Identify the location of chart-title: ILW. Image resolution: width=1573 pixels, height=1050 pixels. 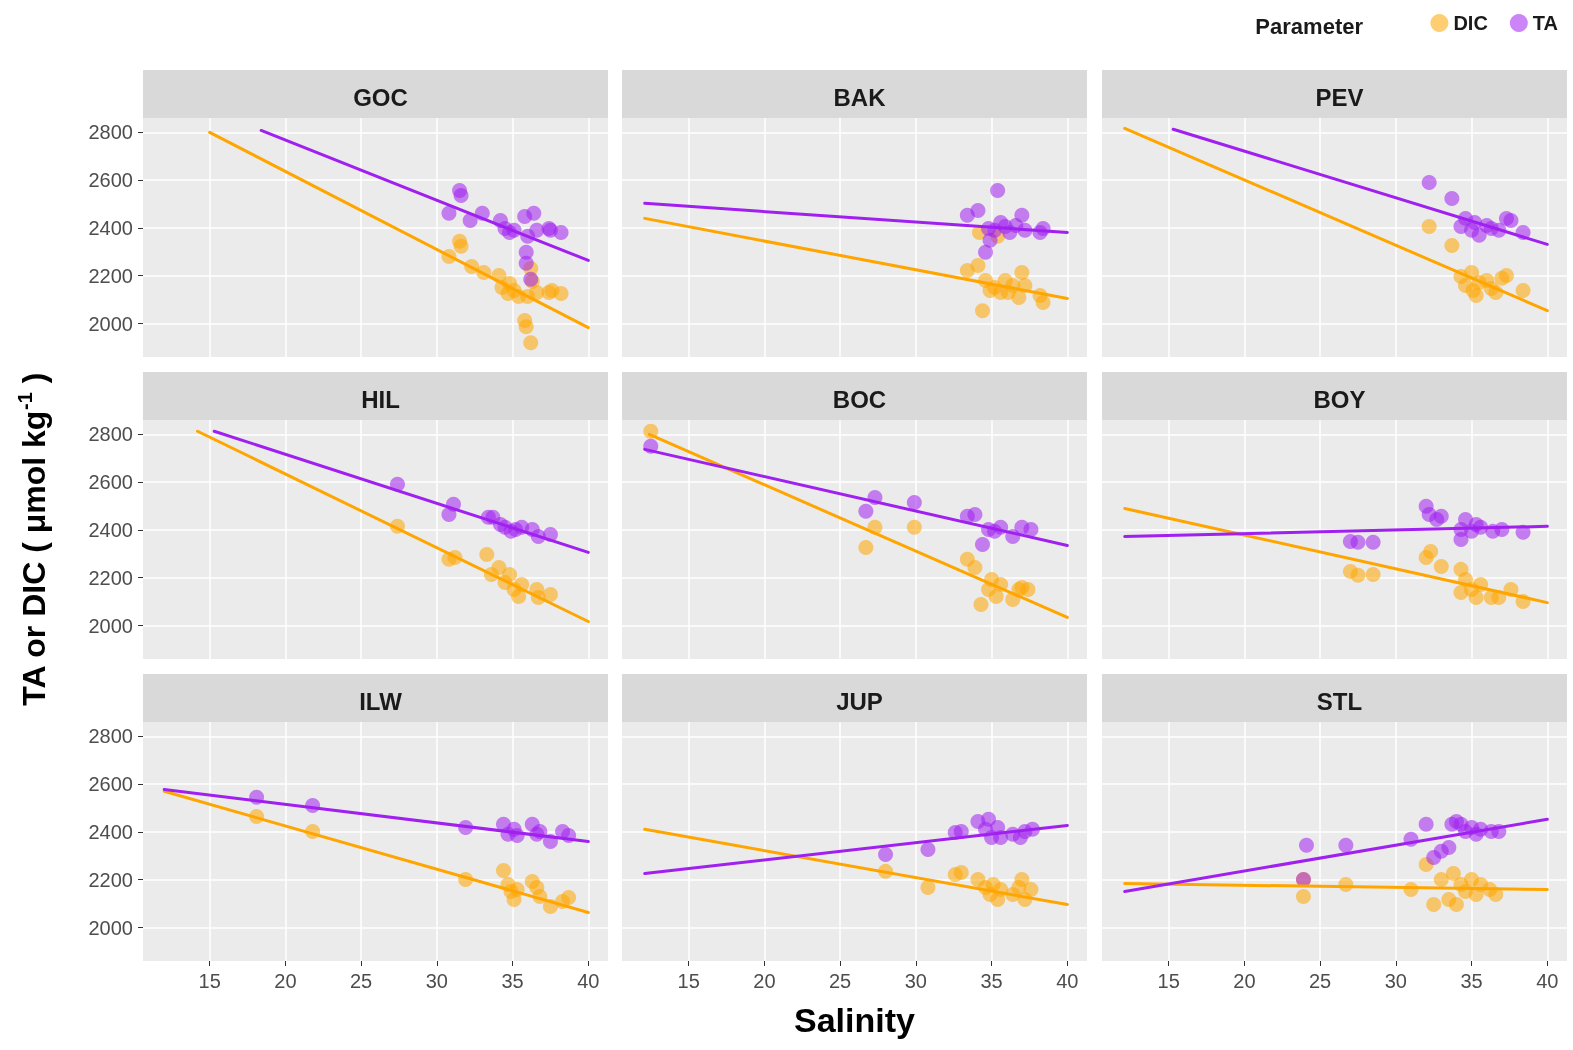
(381, 701).